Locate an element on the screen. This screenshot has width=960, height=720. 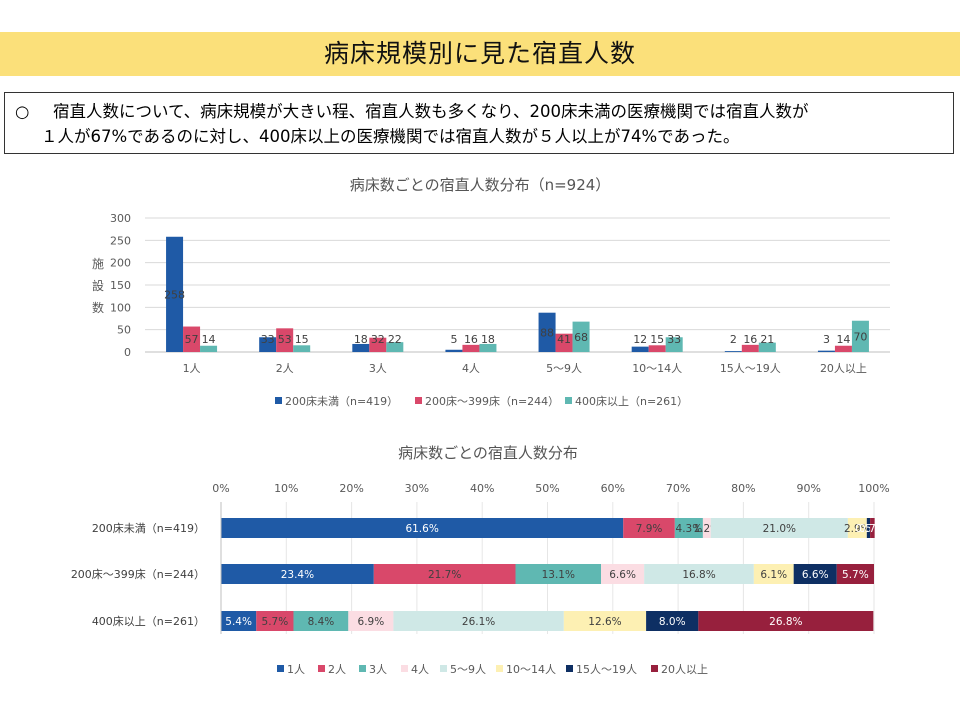
data-label: 21.7% is located at coordinates (444, 575).